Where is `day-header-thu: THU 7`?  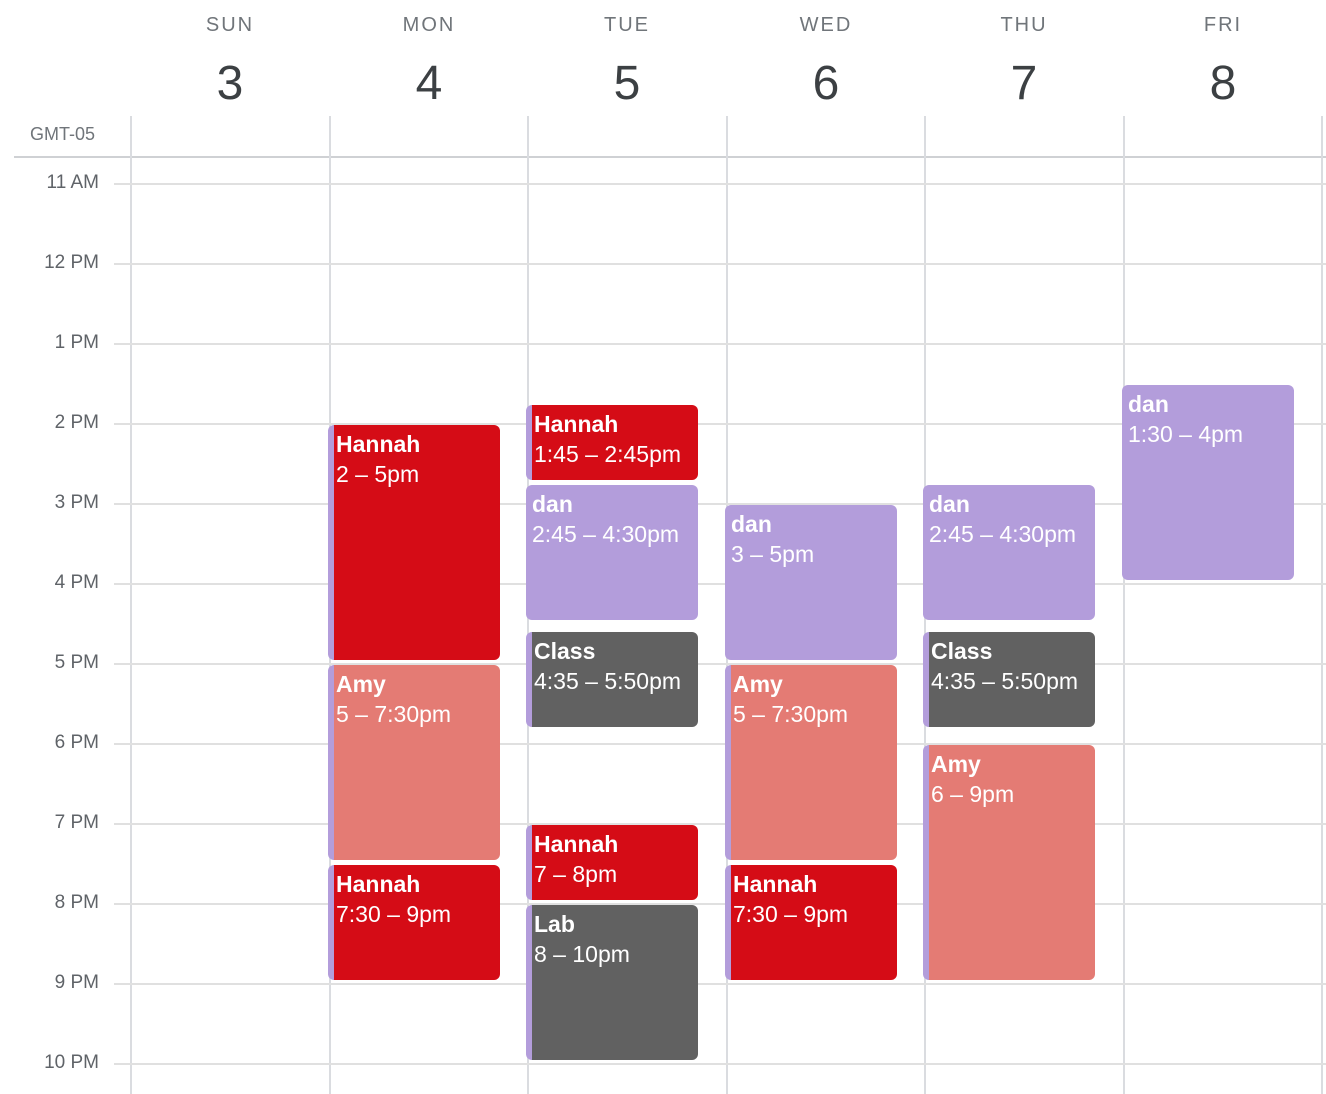
day-header-thu: THU 7 is located at coordinates (1024, 65).